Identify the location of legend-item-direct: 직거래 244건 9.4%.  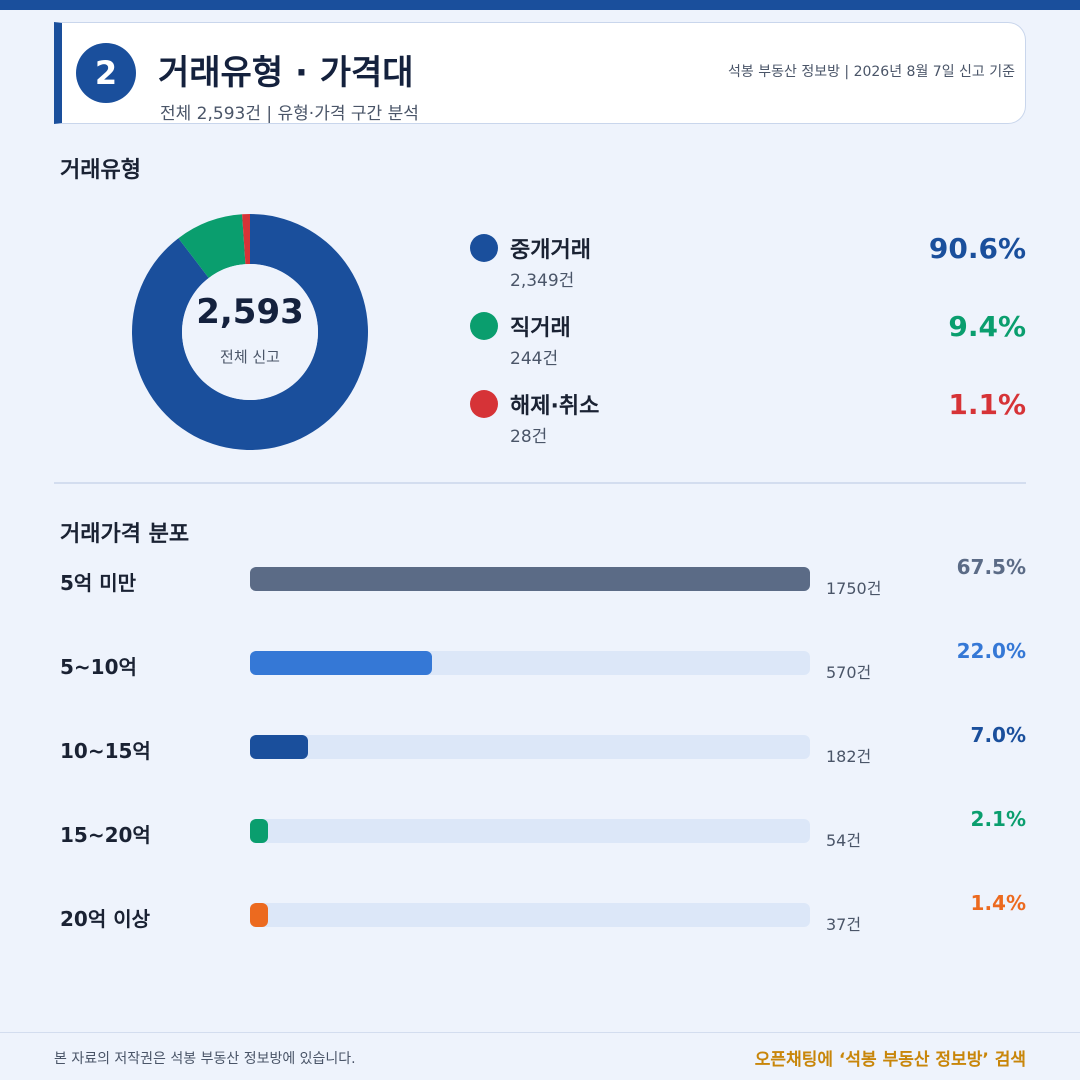
(748, 345).